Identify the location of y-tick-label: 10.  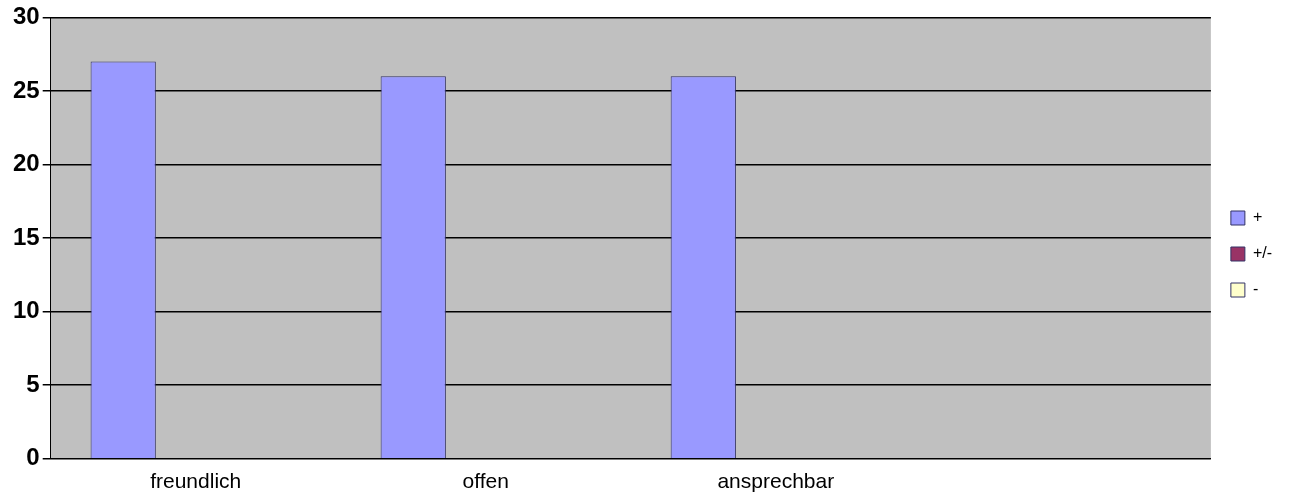
(26, 310).